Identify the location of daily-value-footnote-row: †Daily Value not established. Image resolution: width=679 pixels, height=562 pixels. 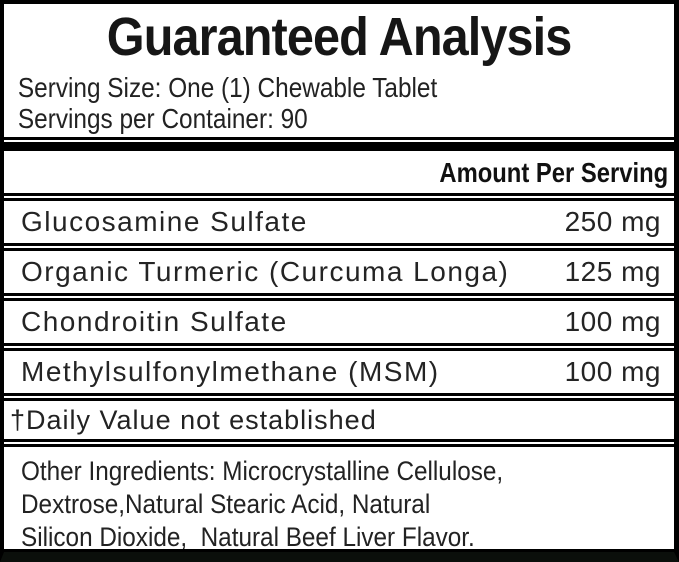
(339, 420).